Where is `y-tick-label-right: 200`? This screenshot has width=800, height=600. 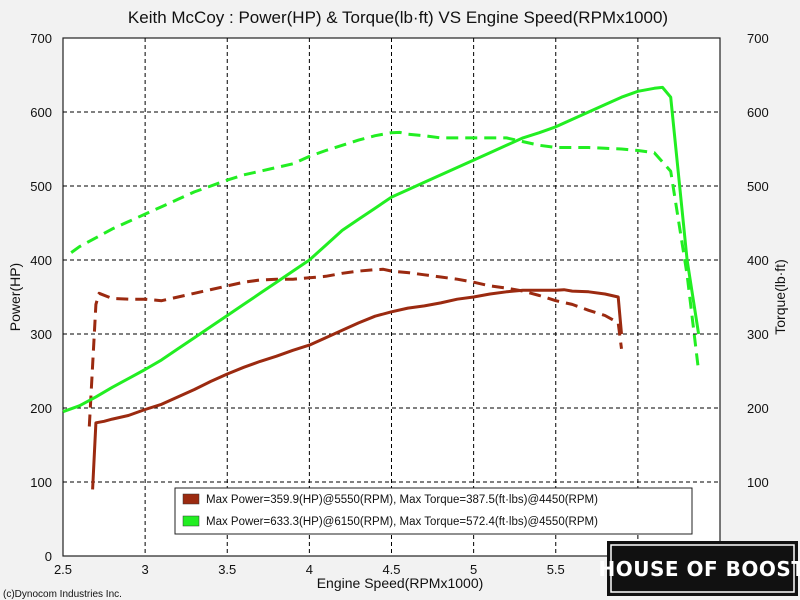 y-tick-label-right: 200 is located at coordinates (758, 408).